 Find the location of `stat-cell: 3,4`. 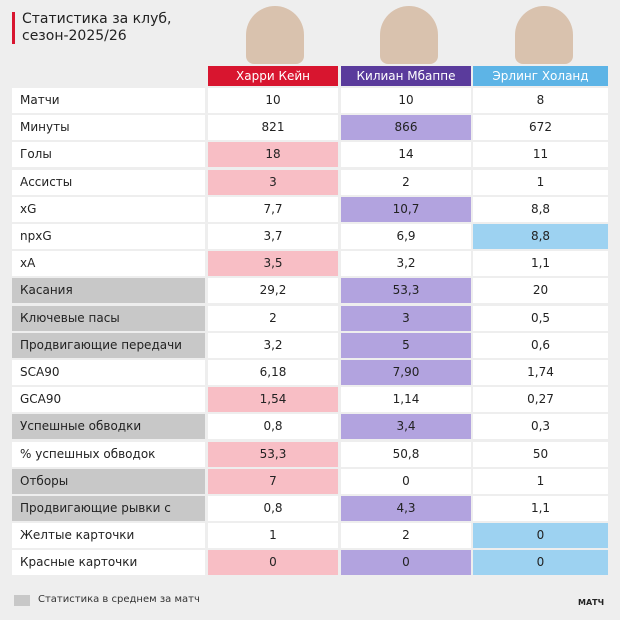

stat-cell: 3,4 is located at coordinates (406, 427).